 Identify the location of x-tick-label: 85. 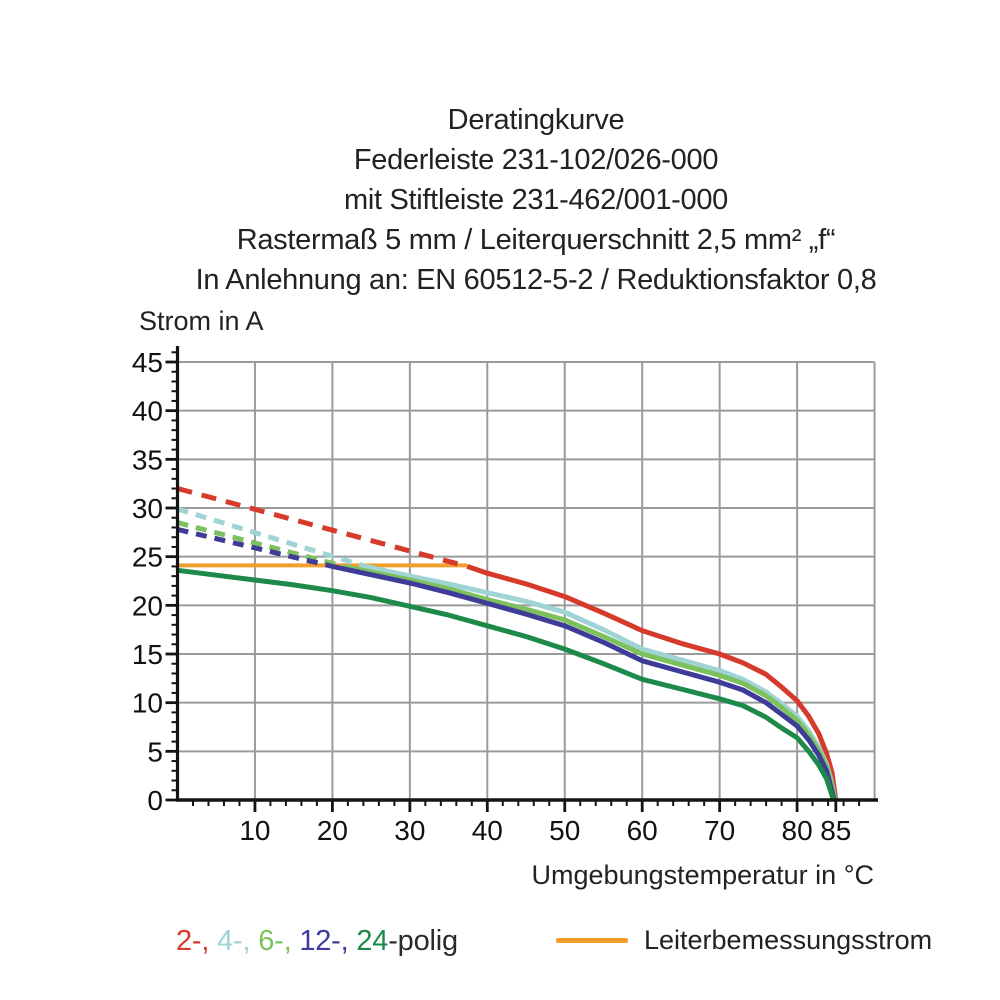
(835, 830).